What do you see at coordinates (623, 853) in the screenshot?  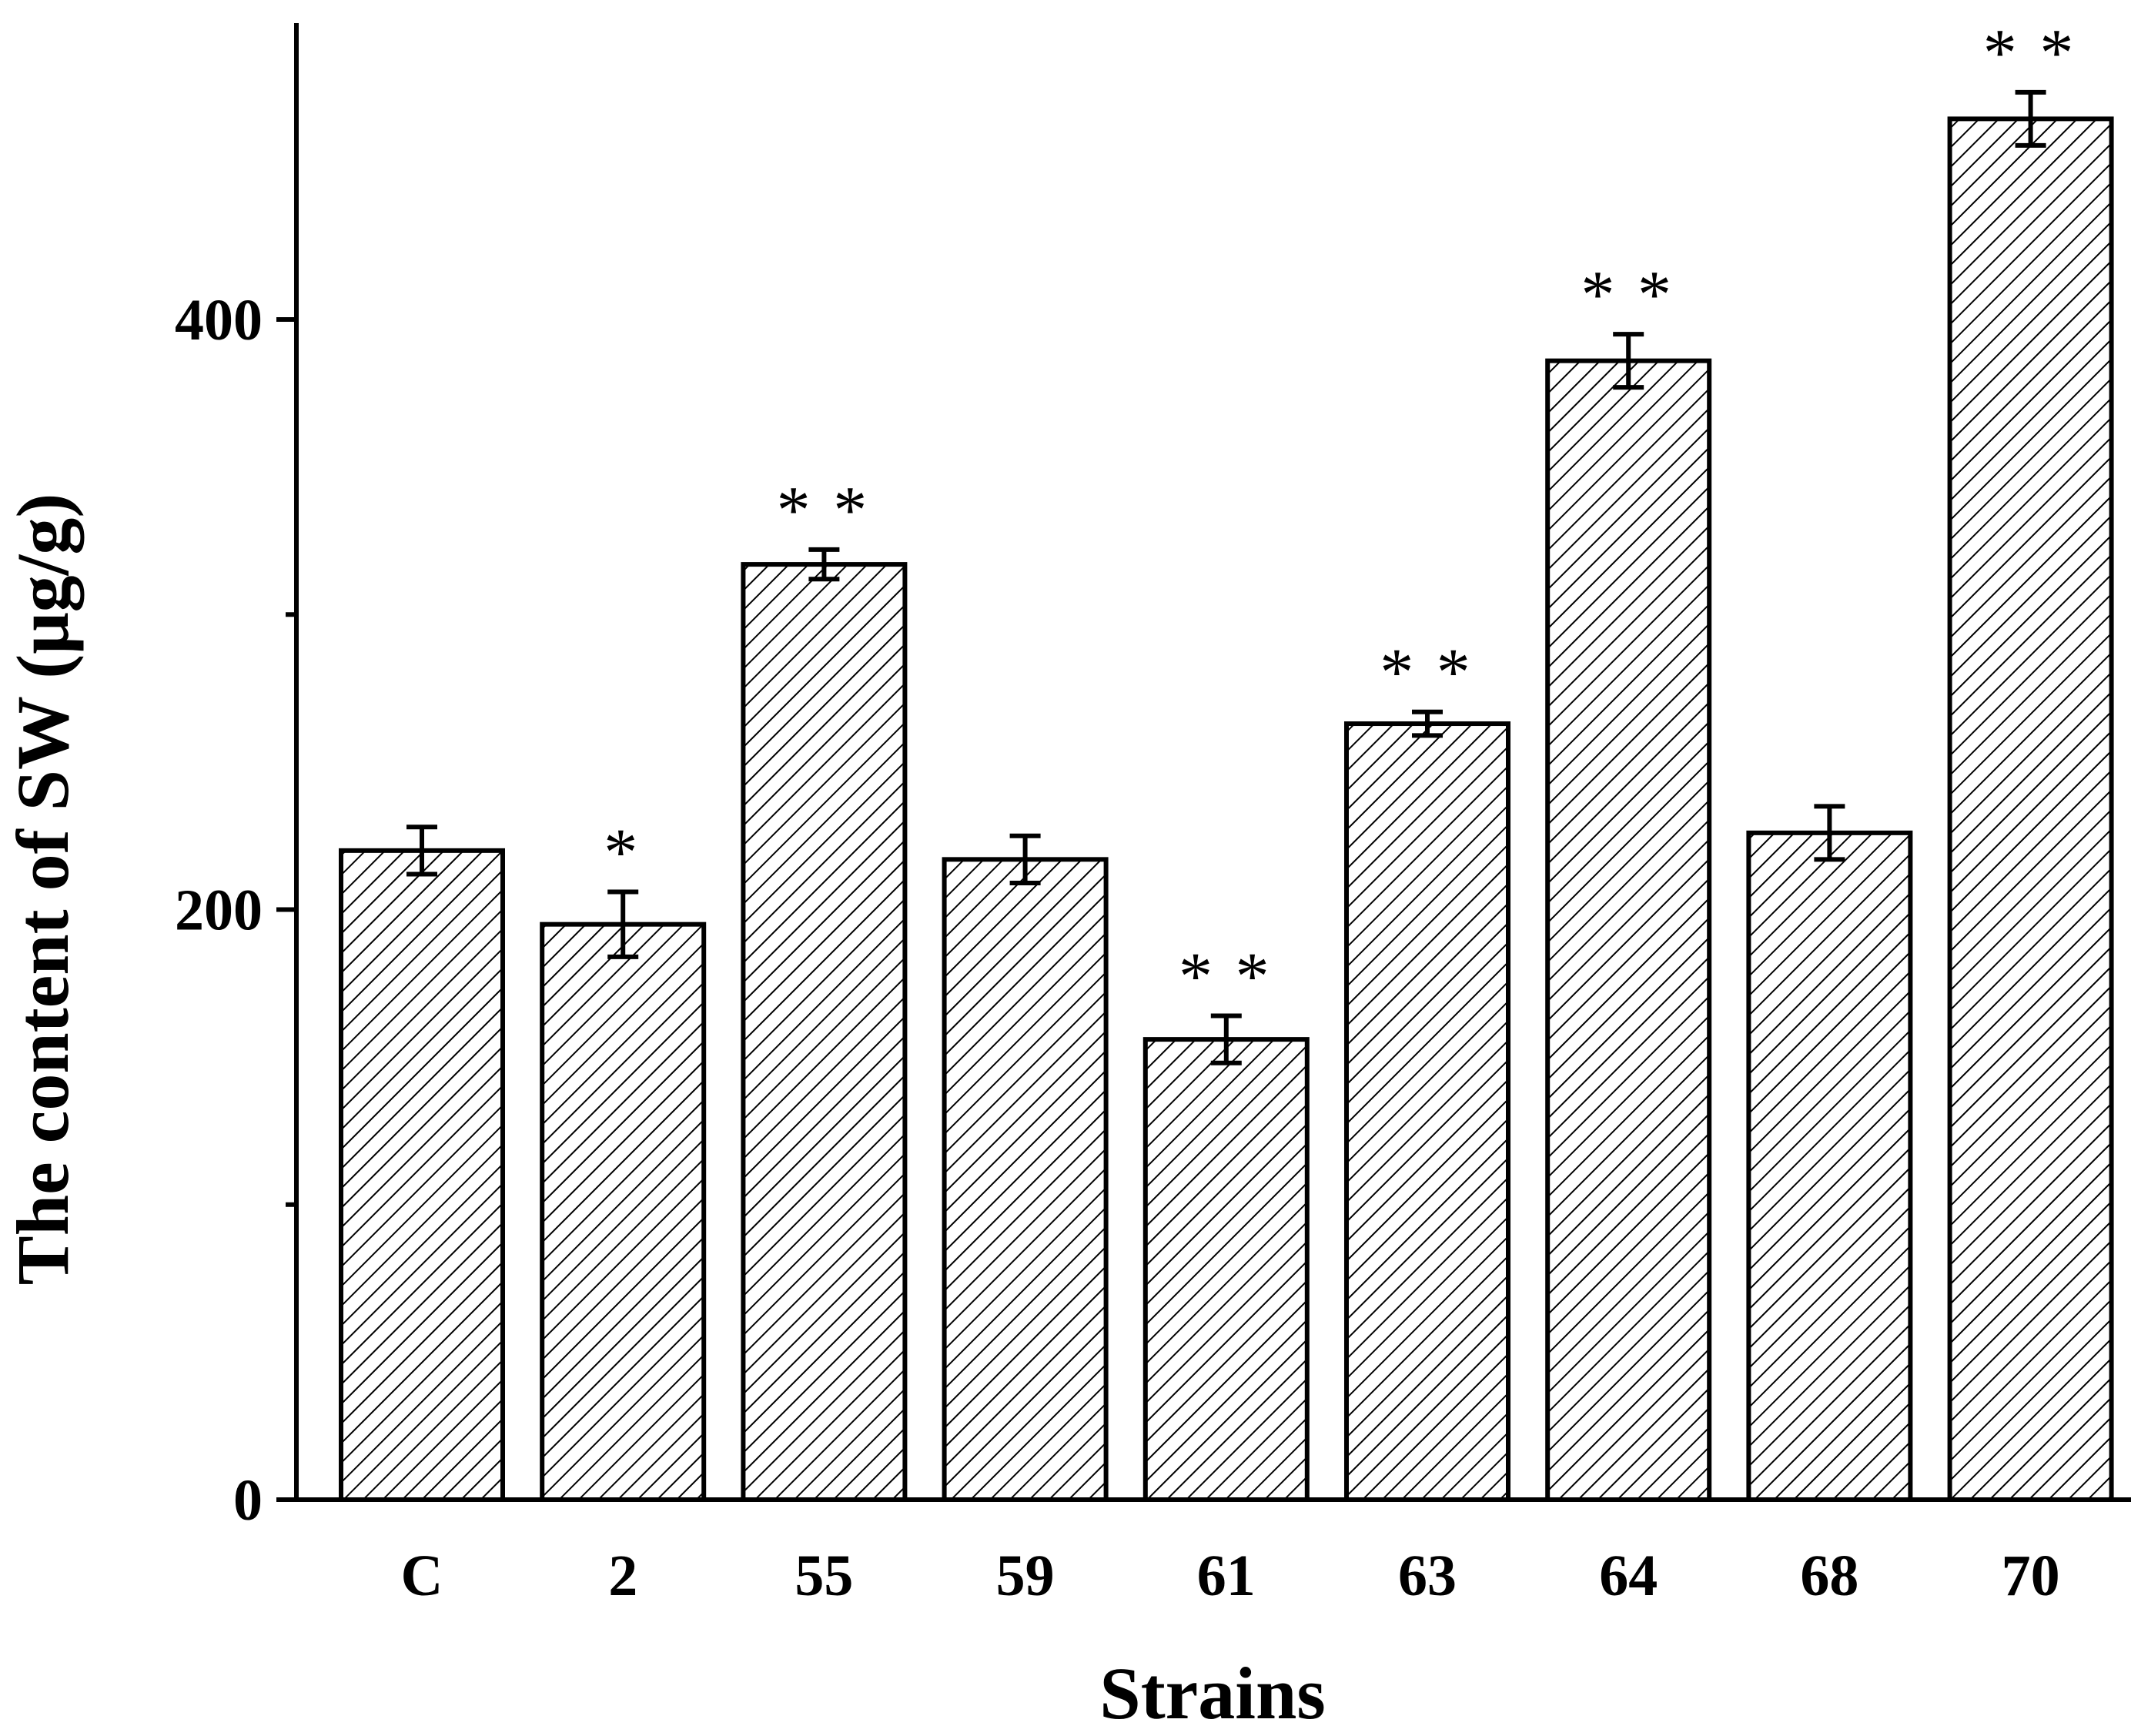 I see `significance-marker: *` at bounding box center [623, 853].